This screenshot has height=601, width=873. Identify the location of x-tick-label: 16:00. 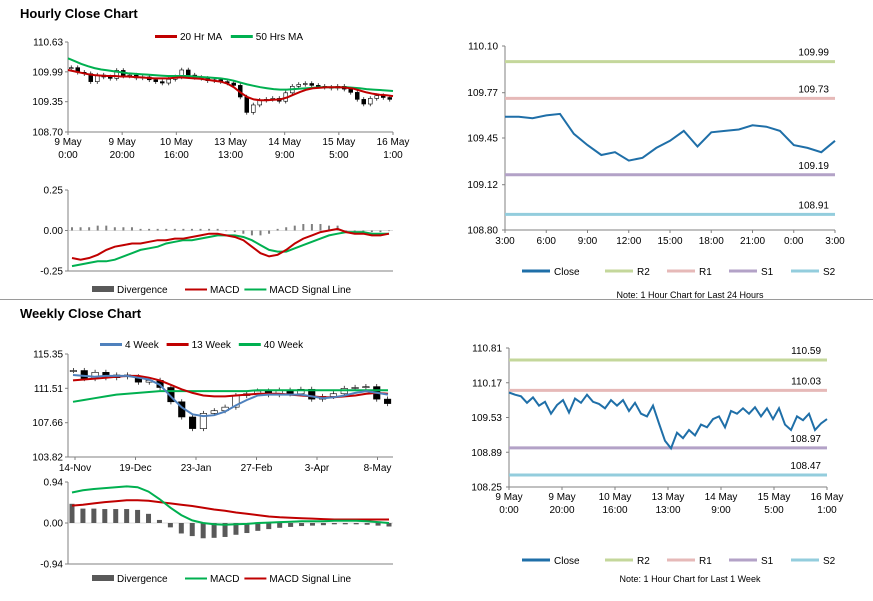
(614, 510).